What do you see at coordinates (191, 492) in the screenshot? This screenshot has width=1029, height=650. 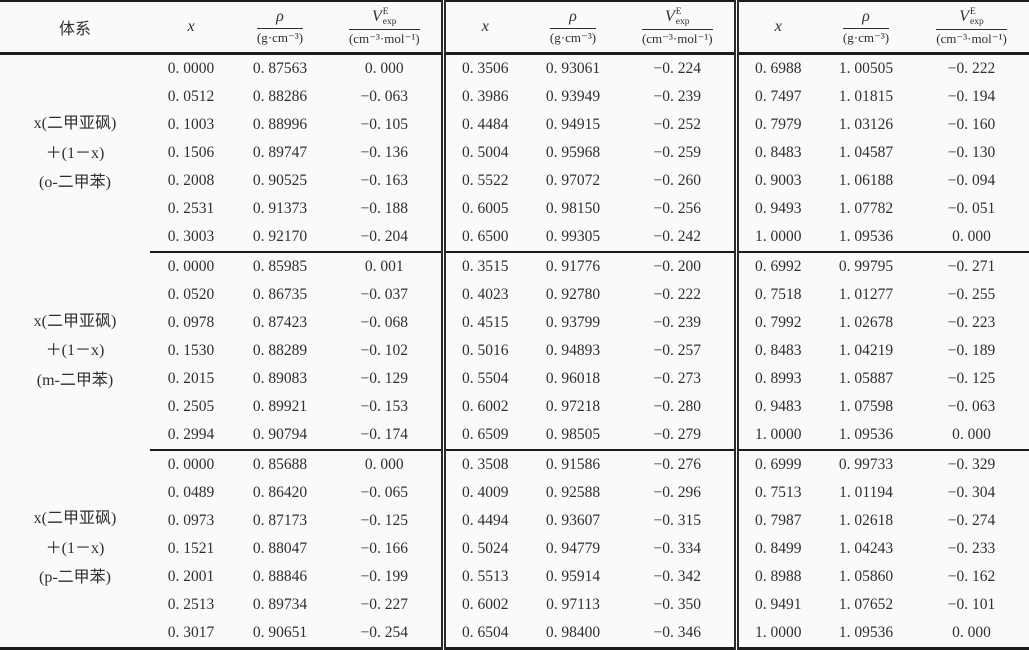 I see `table-cell: 0. 0489` at bounding box center [191, 492].